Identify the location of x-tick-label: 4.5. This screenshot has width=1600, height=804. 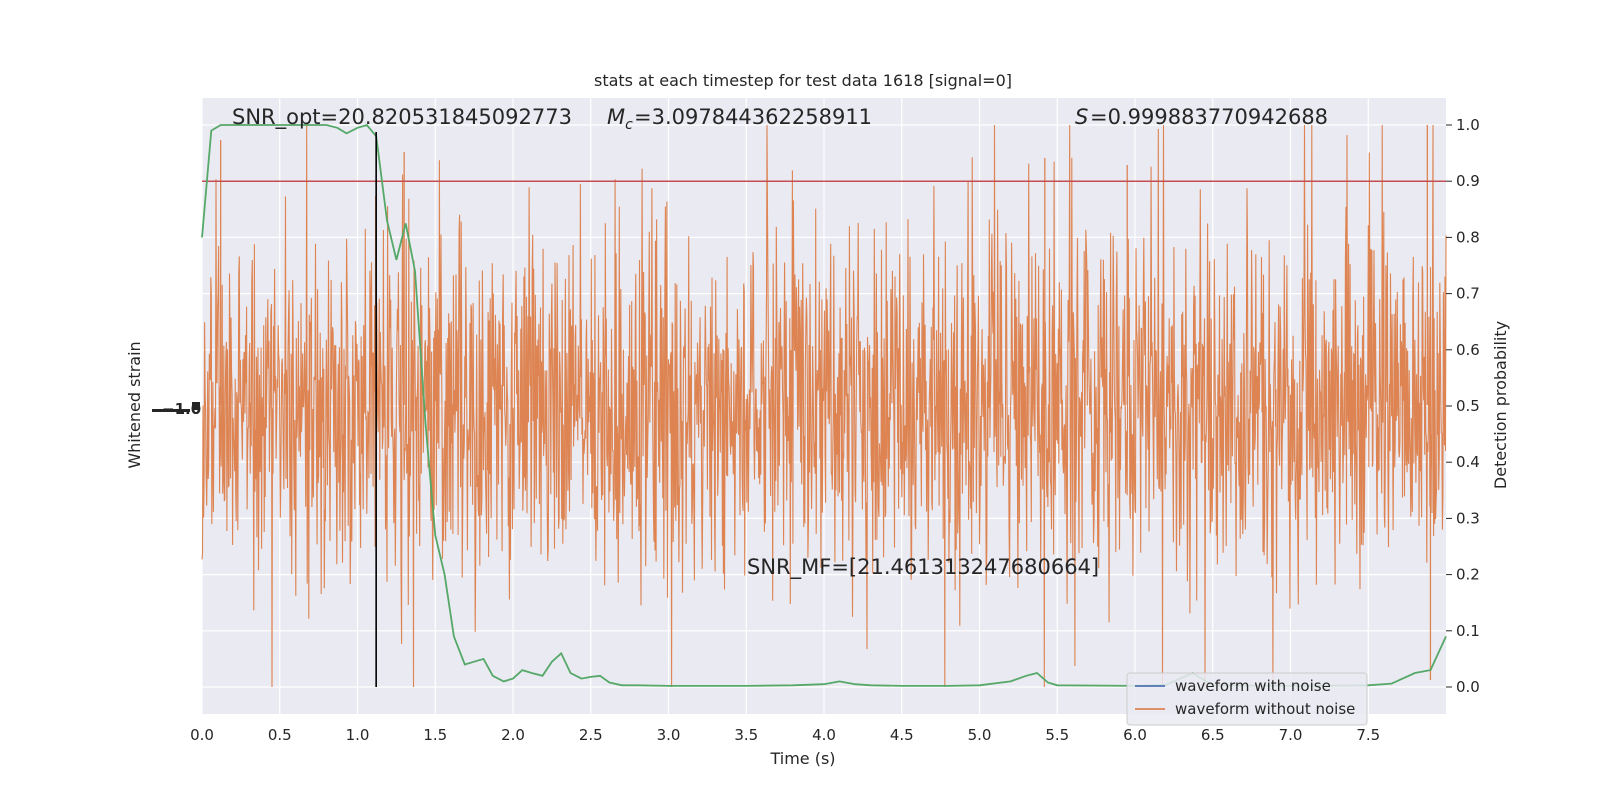
(902, 735).